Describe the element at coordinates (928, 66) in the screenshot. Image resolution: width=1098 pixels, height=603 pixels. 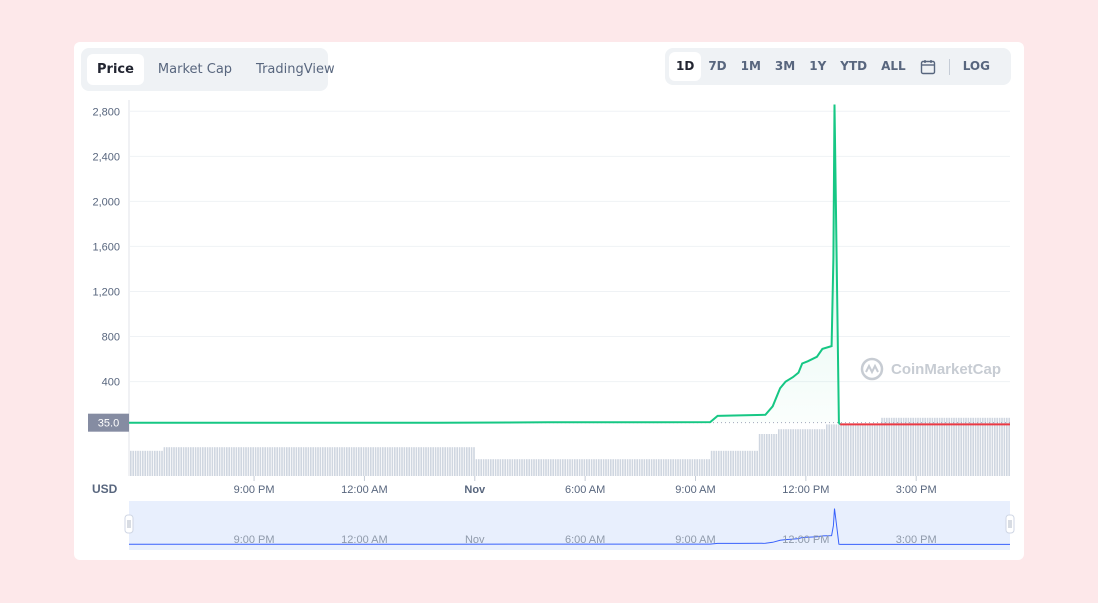
I see `calendar-icon` at that location.